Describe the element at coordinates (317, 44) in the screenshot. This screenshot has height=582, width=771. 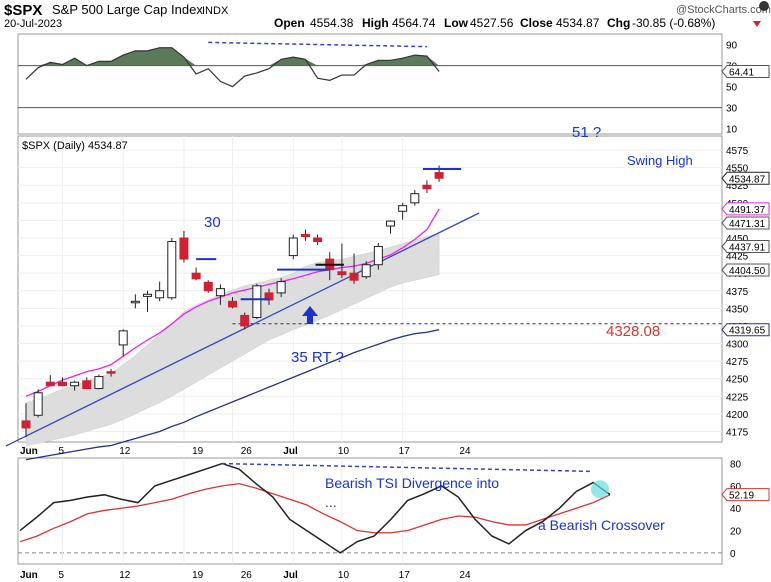
I see `rsi-divergence-line` at that location.